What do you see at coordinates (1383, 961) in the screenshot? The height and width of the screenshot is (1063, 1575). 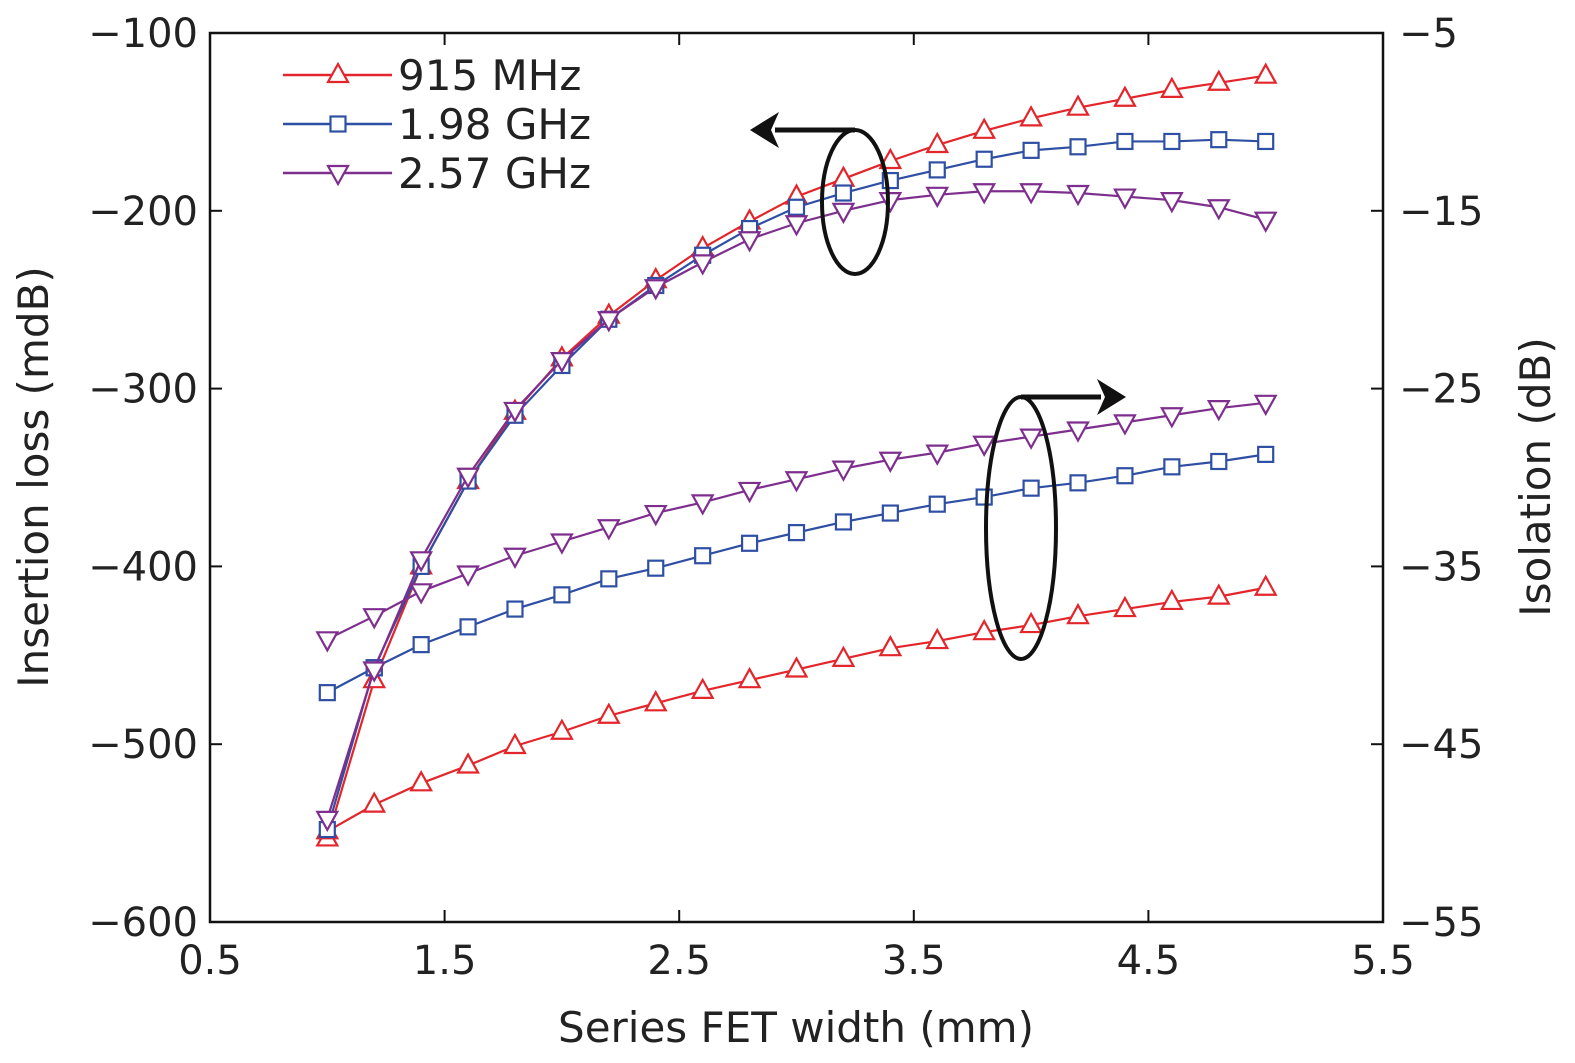 I see `x-tick-label: 5.5` at bounding box center [1383, 961].